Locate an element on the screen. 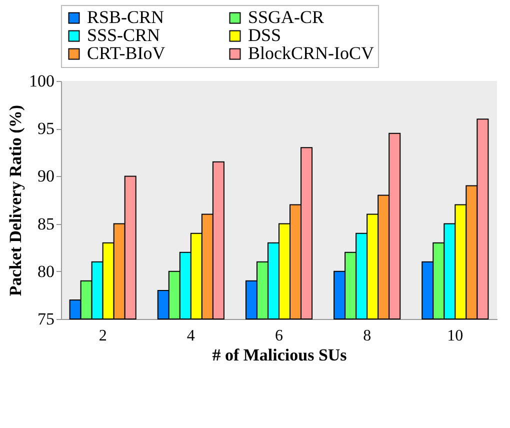  y-tick-label: 80 is located at coordinates (46, 271).